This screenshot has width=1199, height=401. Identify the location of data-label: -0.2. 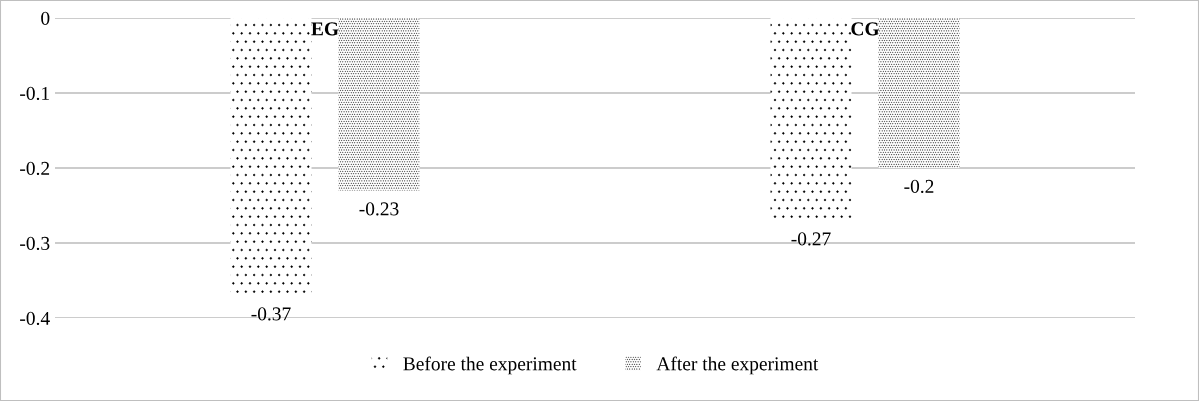
(919, 186).